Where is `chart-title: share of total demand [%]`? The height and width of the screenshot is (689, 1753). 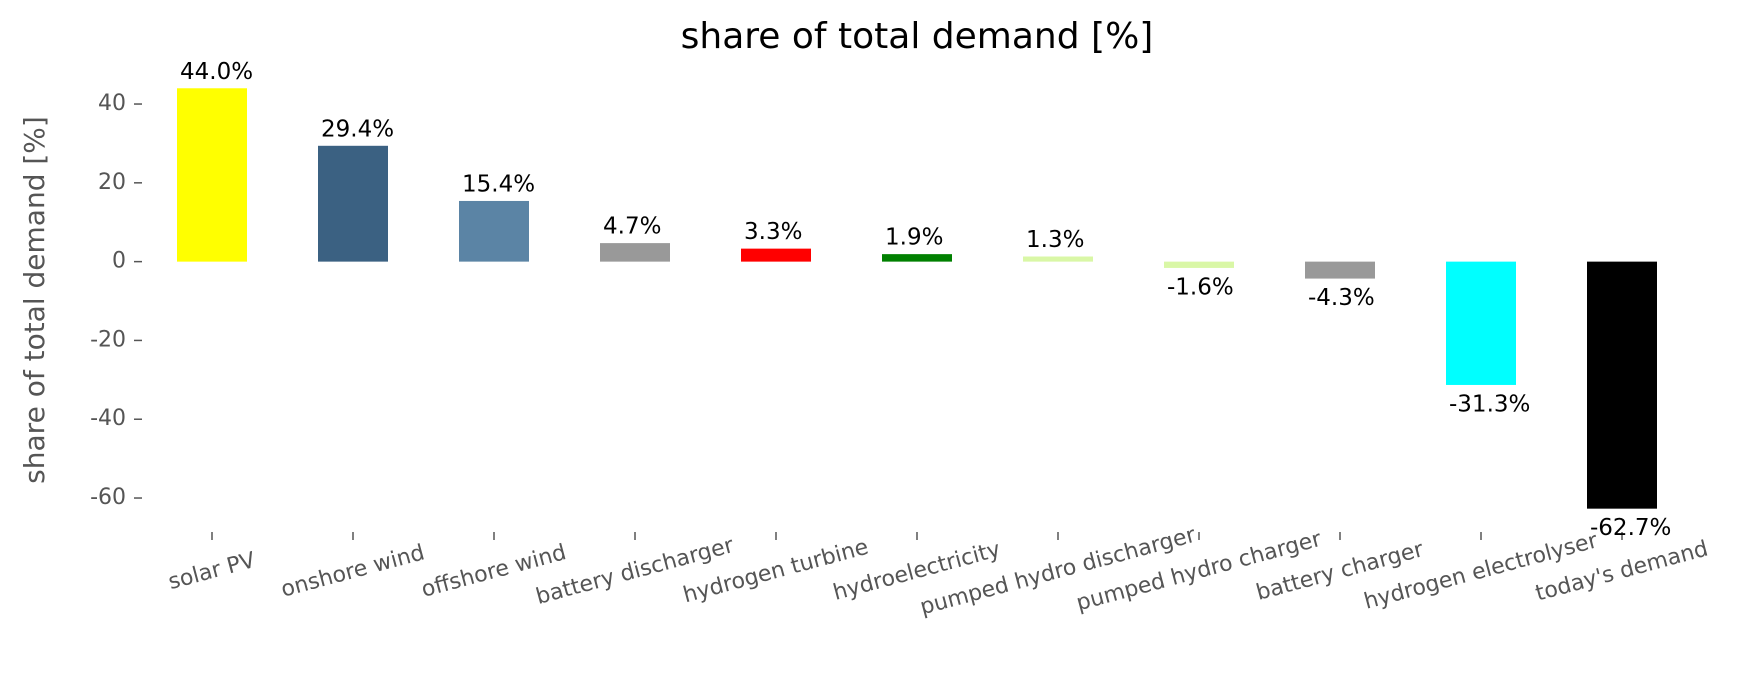
chart-title: share of total demand [%] is located at coordinates (917, 36).